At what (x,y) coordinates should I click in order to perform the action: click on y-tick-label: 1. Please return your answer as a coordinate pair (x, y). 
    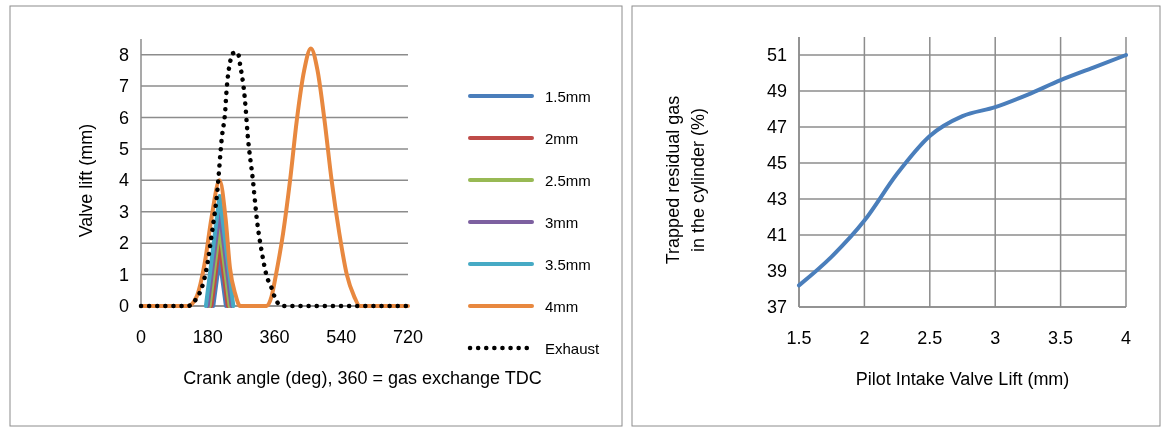
    Looking at the image, I should click on (123, 274).